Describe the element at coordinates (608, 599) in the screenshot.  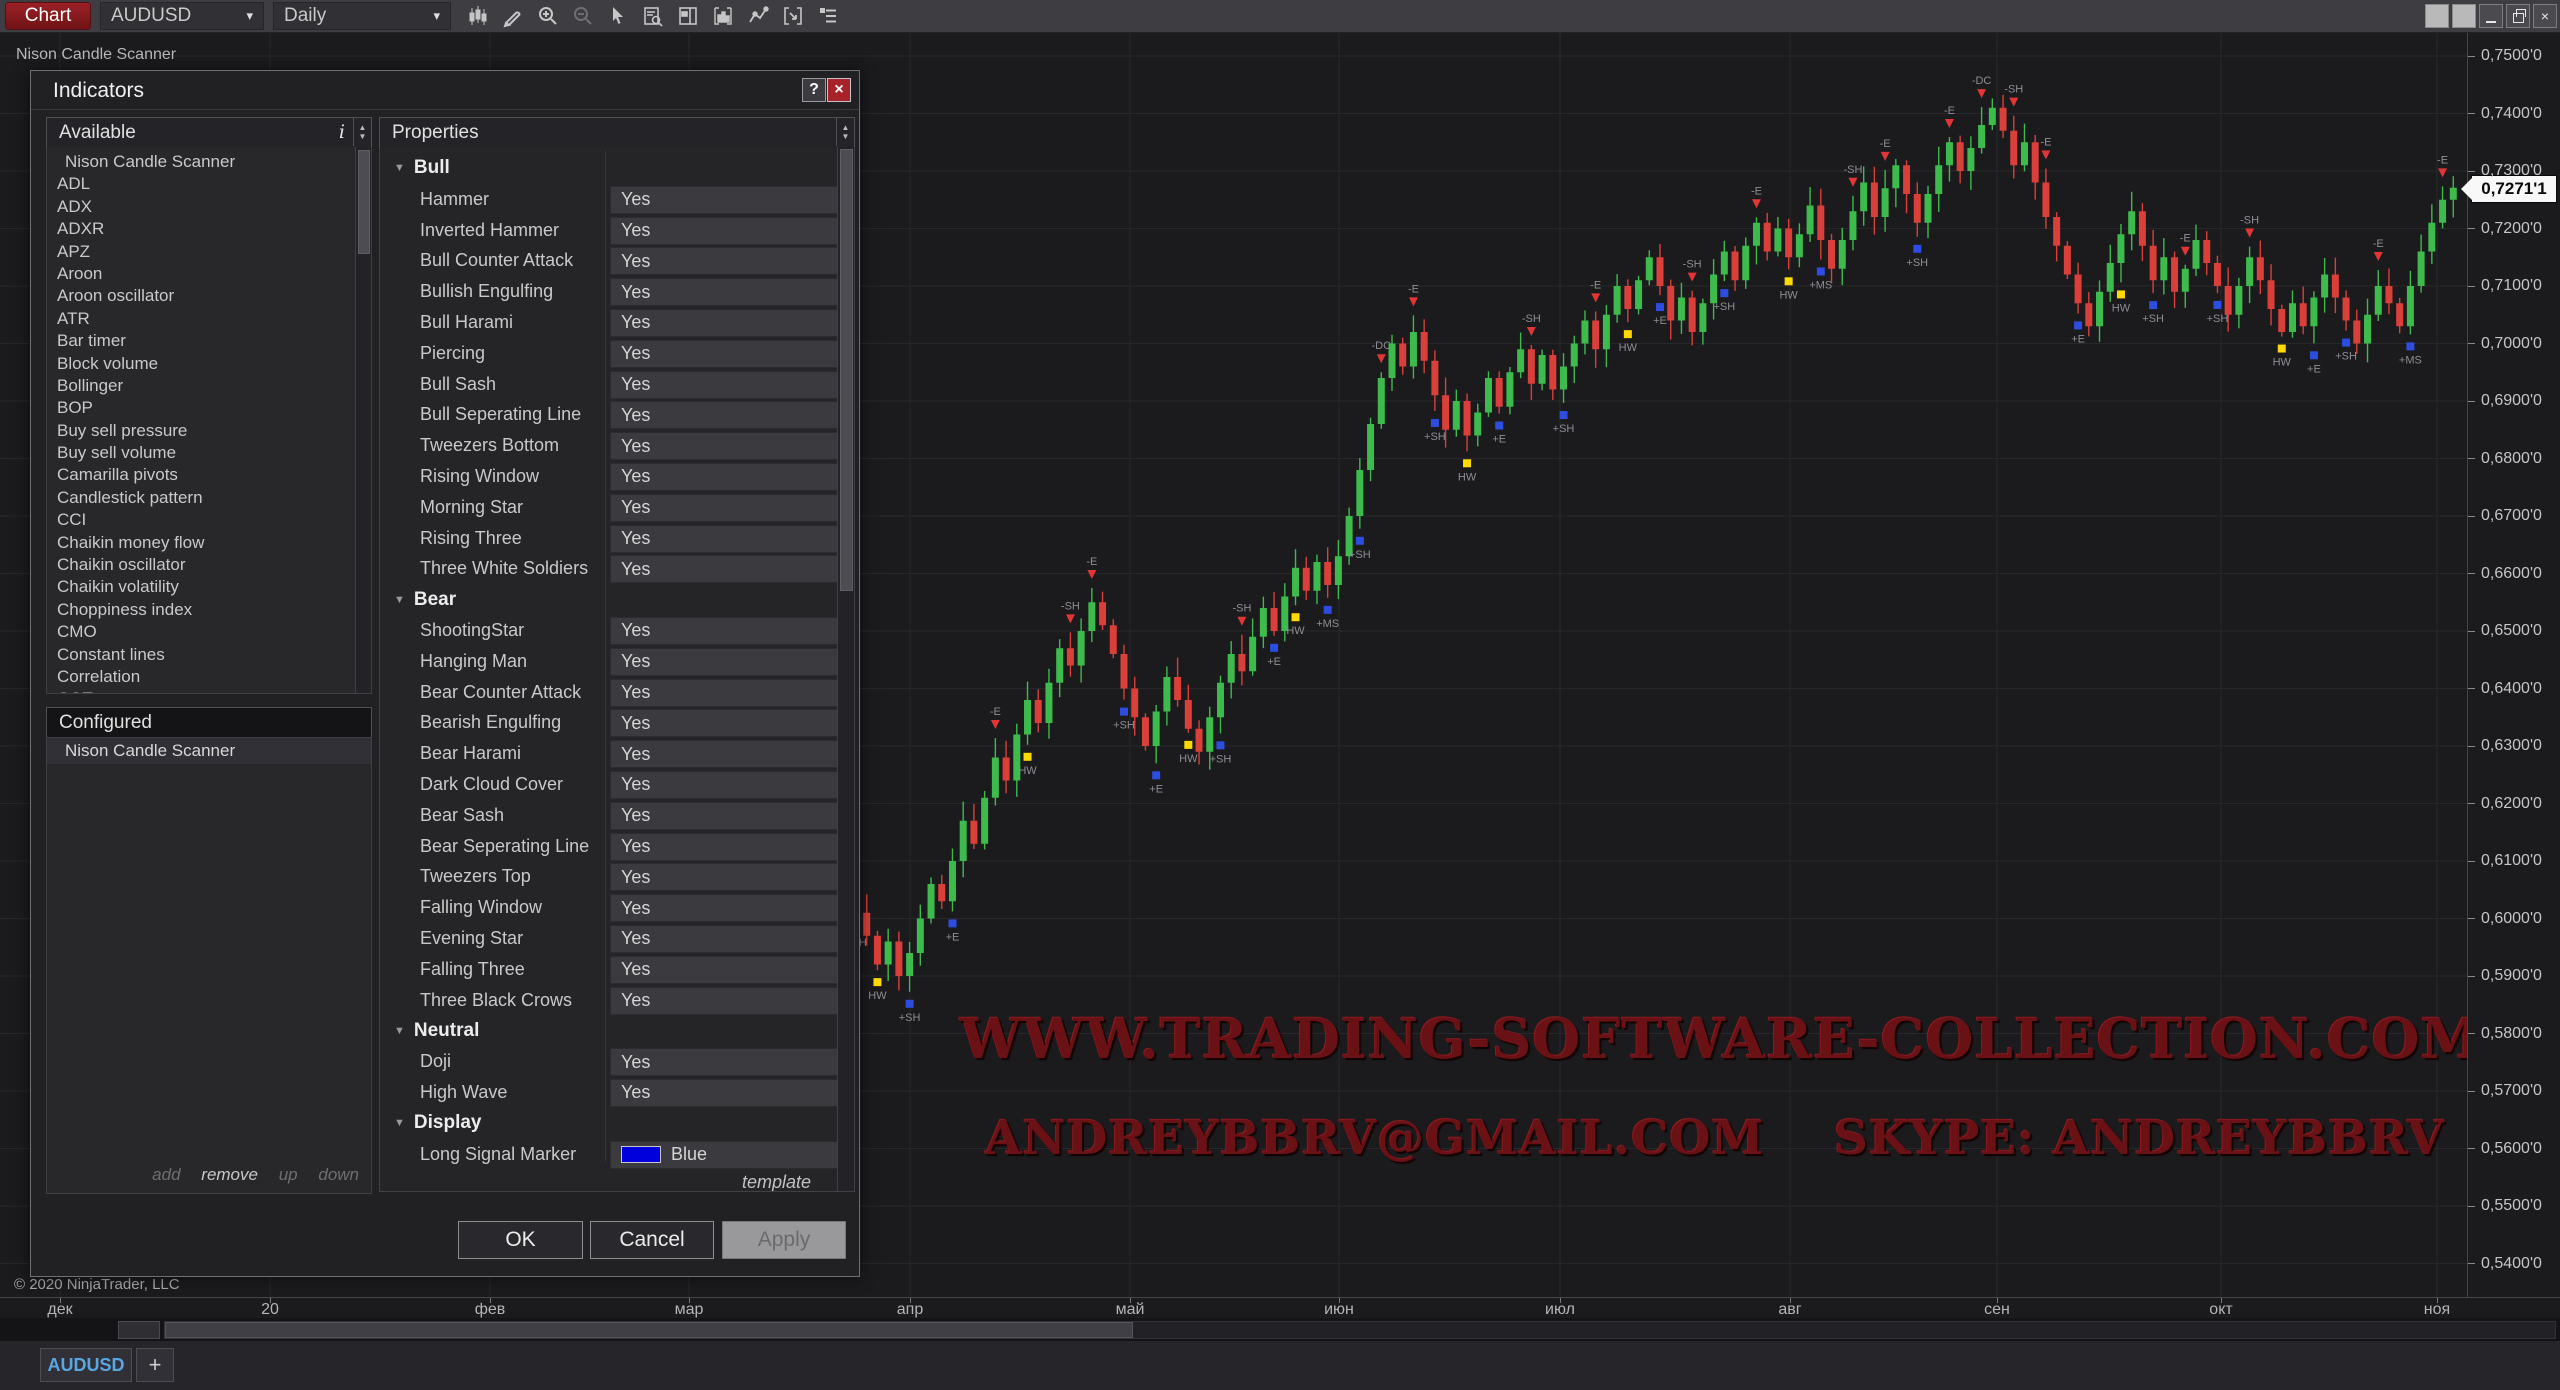
I see `section-header-bear: ▼ Bear` at that location.